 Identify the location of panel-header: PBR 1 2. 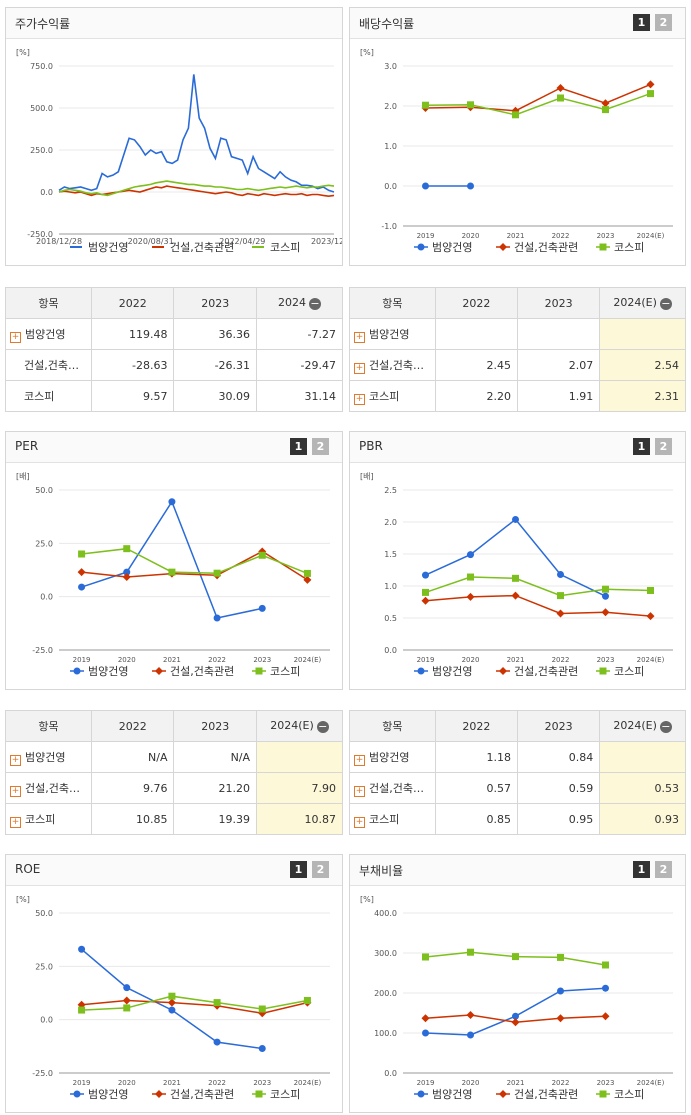
(517, 447).